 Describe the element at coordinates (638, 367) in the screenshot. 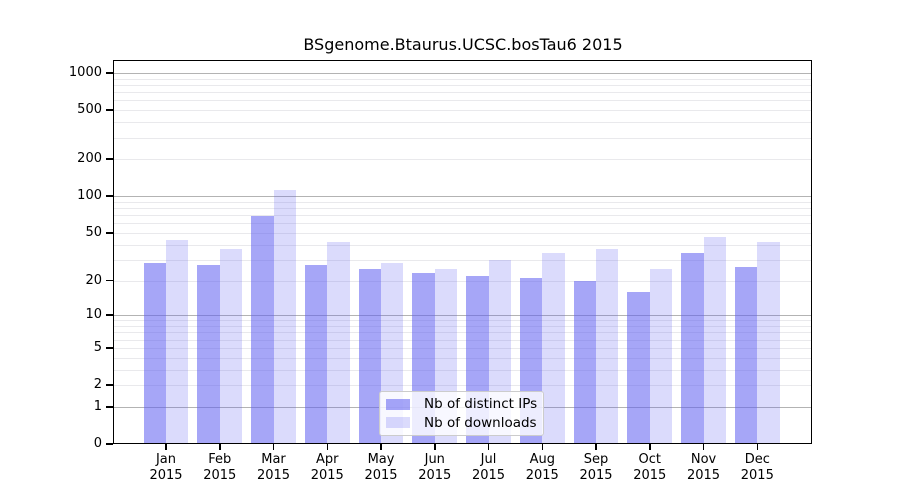

I see `bar-distinct-ips-oct` at that location.